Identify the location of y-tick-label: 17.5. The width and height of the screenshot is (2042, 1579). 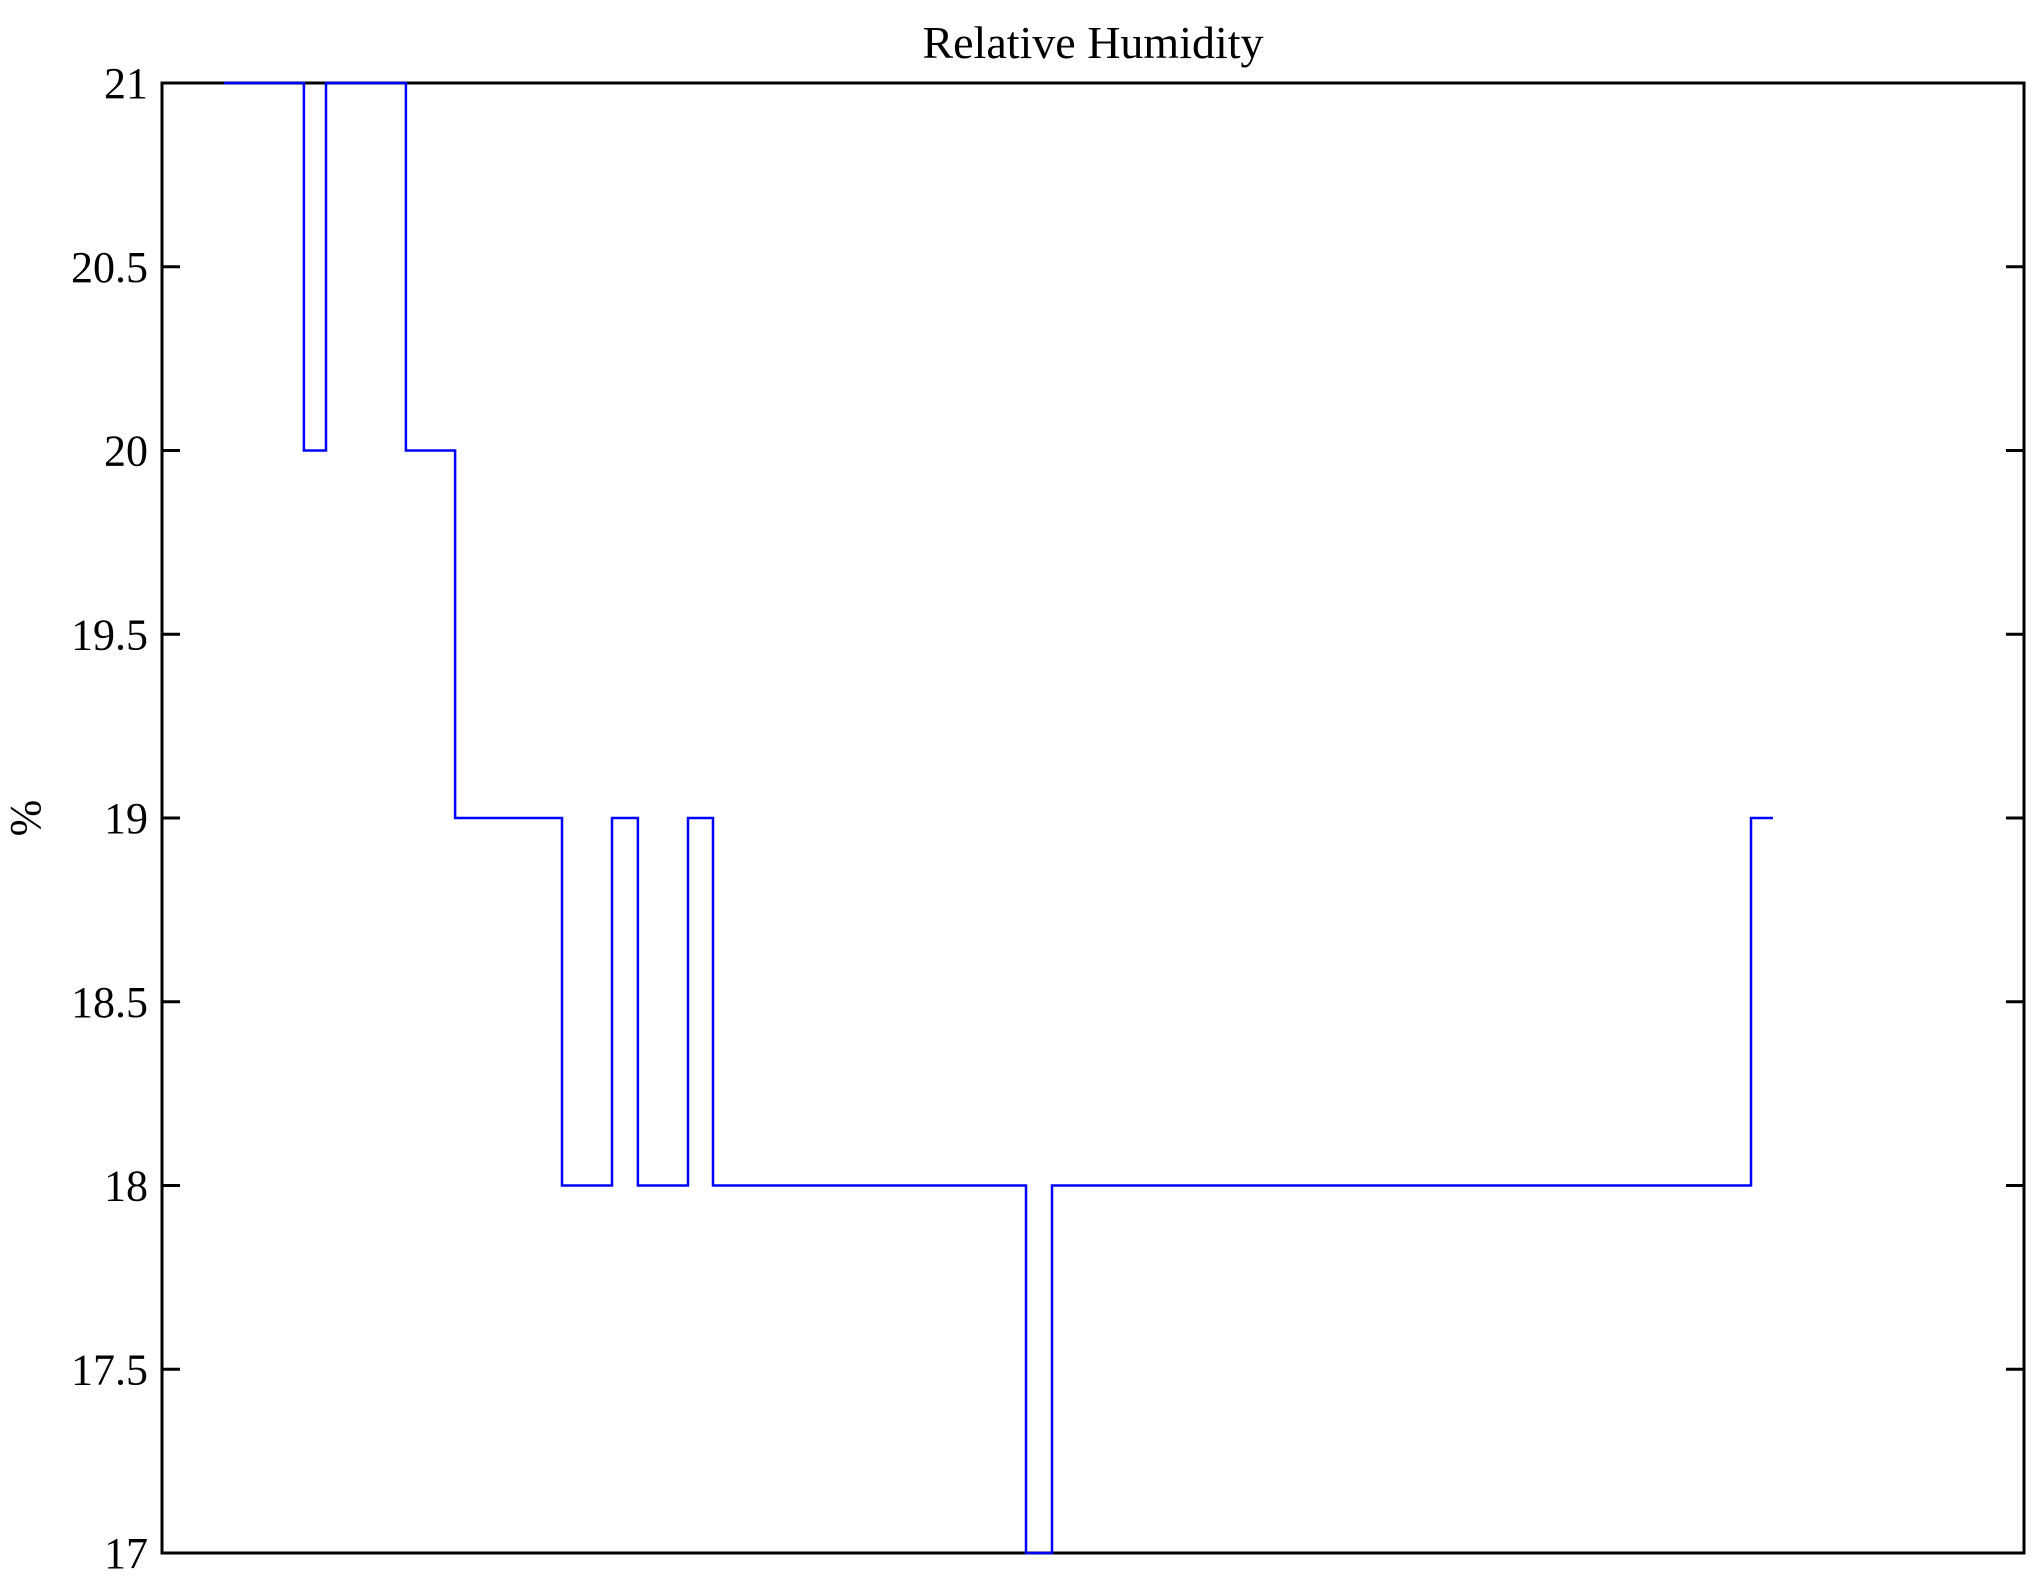
(109, 1369).